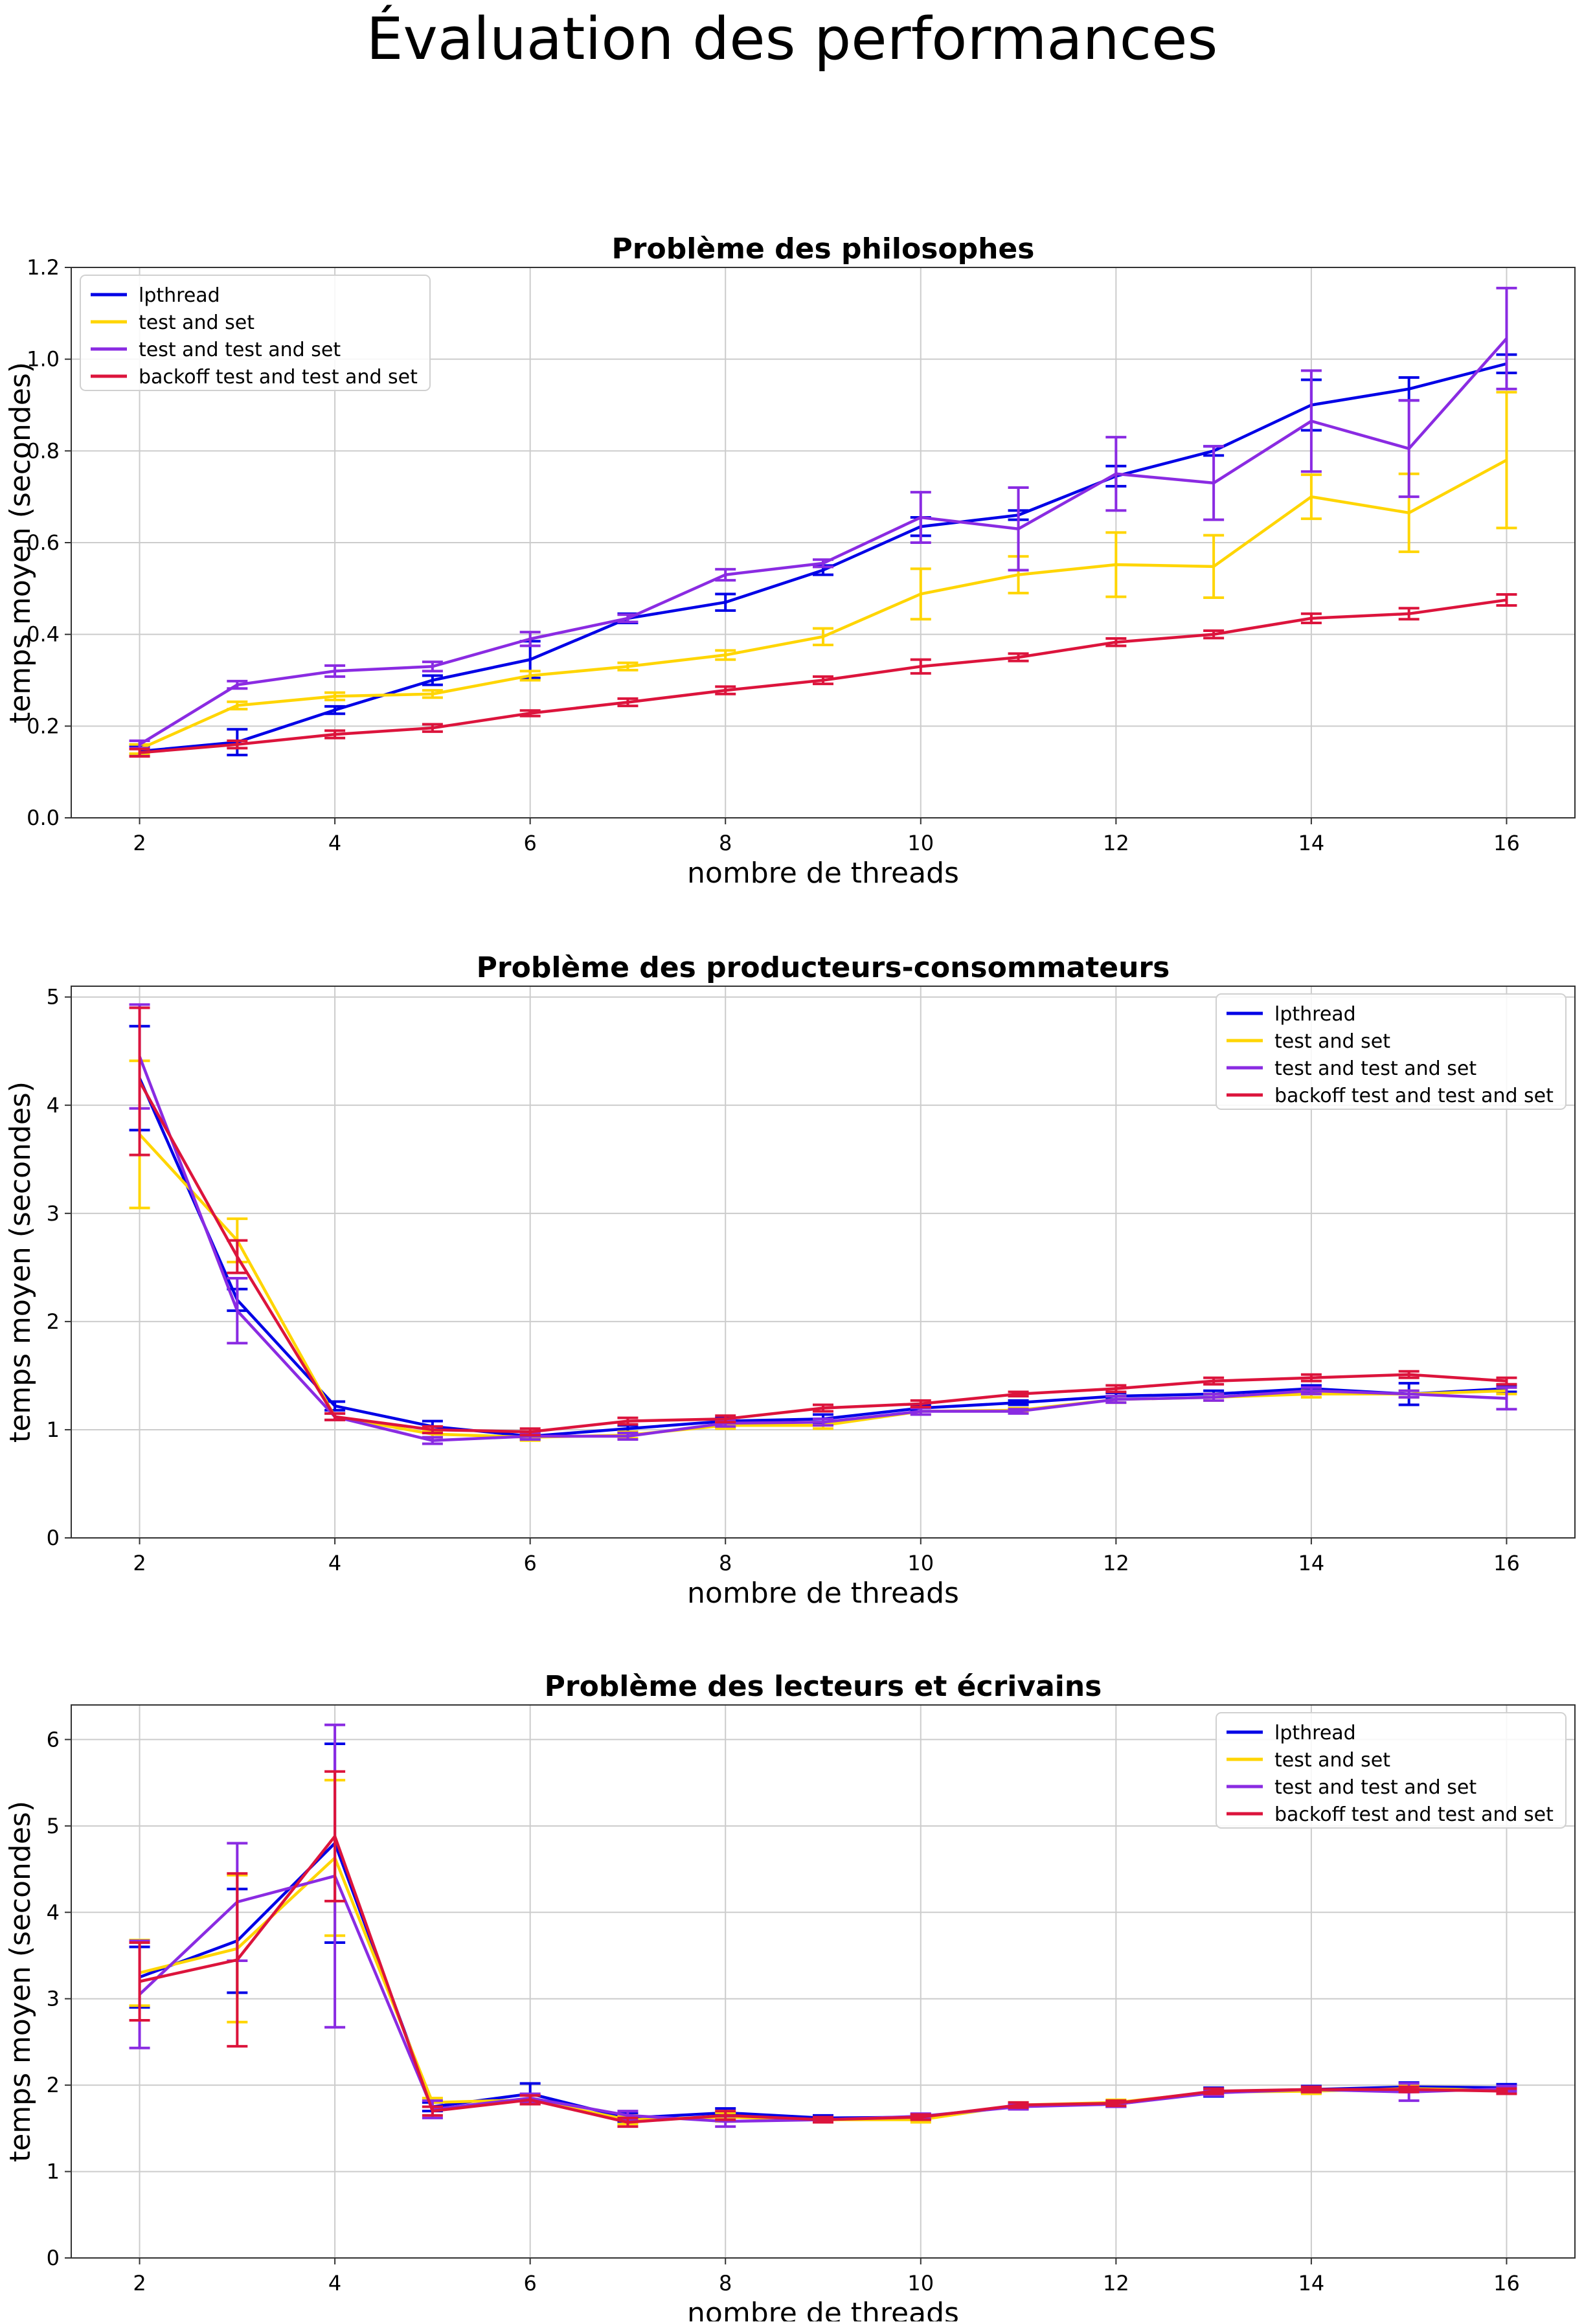 This screenshot has width=1584, height=2324. I want to click on y-tick-label: 0.8, so click(43, 451).